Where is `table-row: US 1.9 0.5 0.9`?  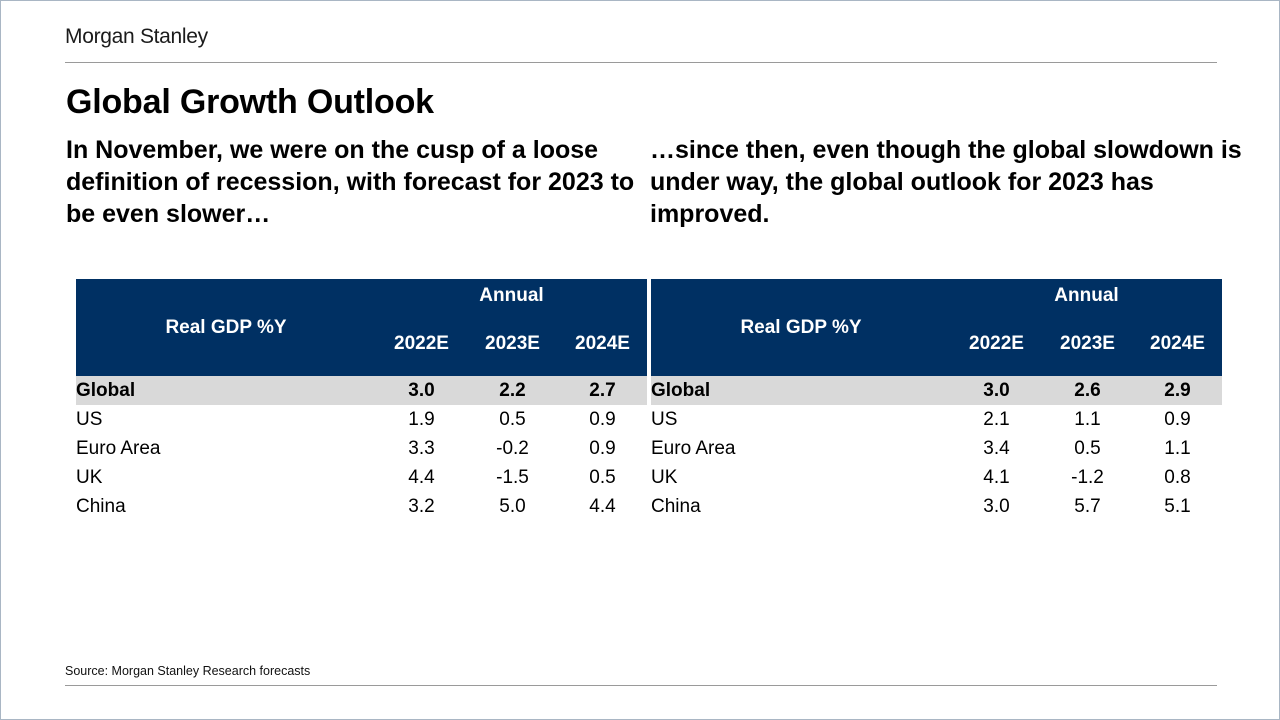 table-row: US 1.9 0.5 0.9 is located at coordinates (361, 419).